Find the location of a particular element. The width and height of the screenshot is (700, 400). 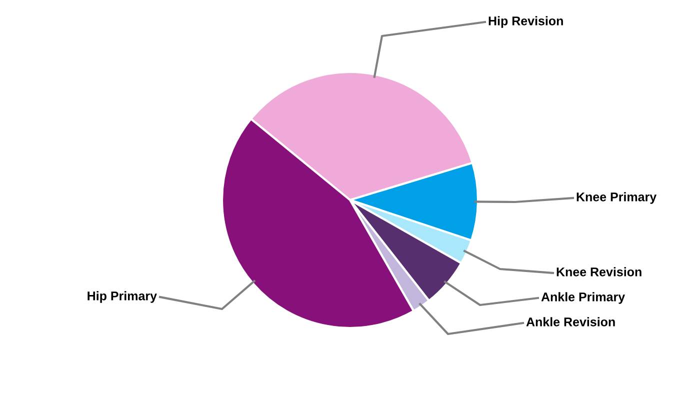

slice-label: Ankle Revision is located at coordinates (570, 321).